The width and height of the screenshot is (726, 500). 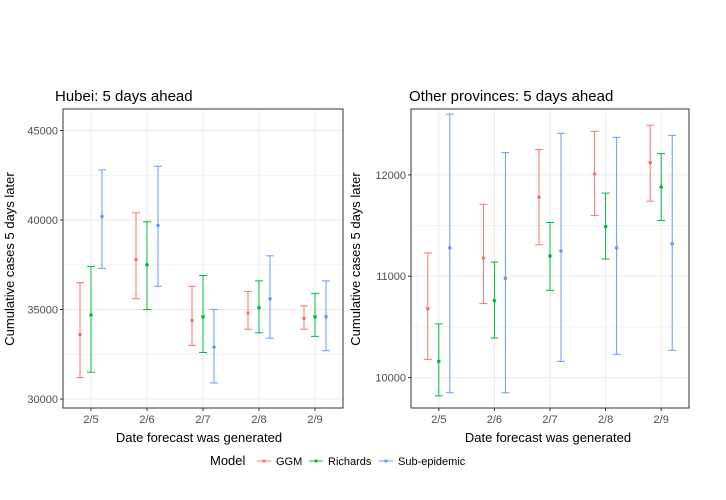 I want to click on legend-label-richards: Richards, so click(x=350, y=462).